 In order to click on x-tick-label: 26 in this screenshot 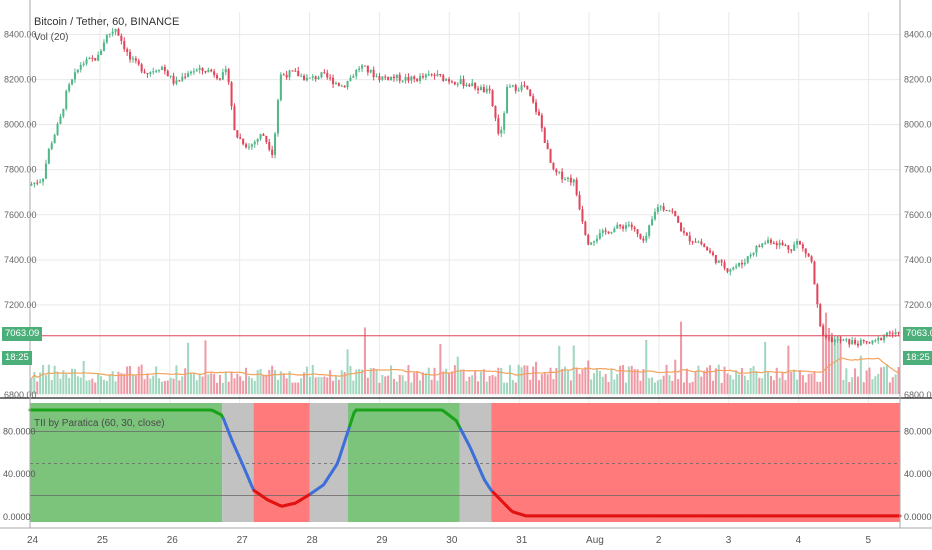, I will do `click(173, 540)`.